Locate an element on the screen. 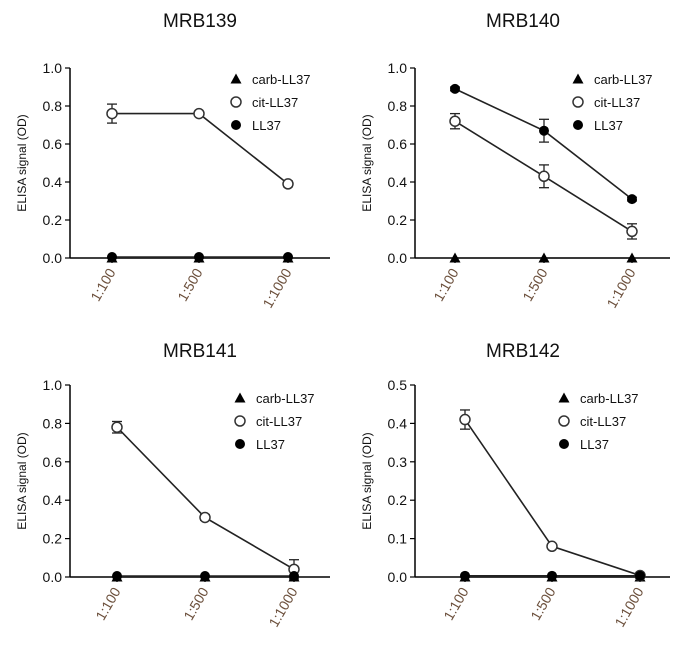 The image size is (693, 650). y-tick-label: 0.3 is located at coordinates (398, 462).